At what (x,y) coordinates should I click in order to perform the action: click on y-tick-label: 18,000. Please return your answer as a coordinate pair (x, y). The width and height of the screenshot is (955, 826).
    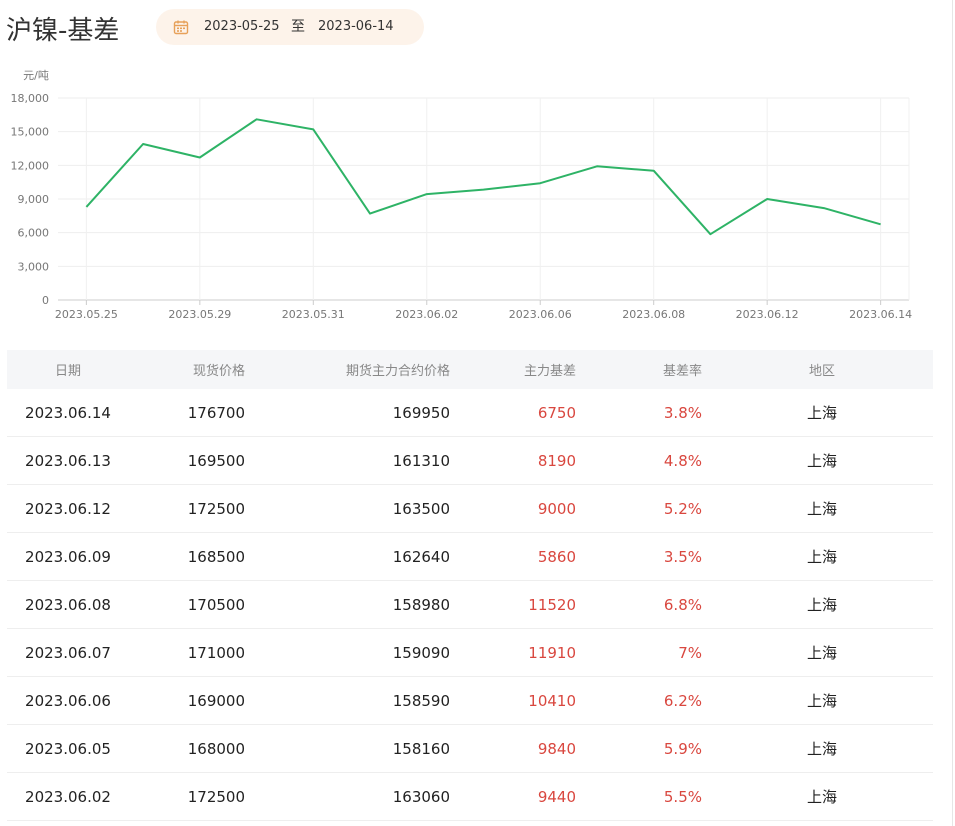
    Looking at the image, I should click on (30, 98).